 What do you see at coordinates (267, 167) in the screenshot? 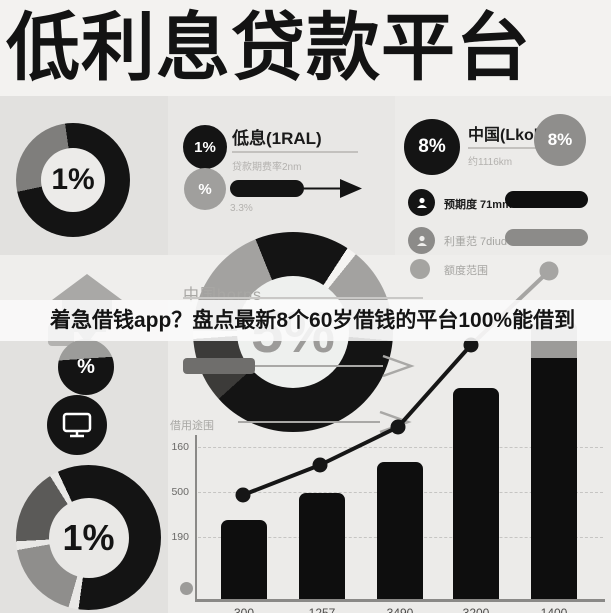
I see `loan-section-subtitle: 贷款期费率2nm` at bounding box center [267, 167].